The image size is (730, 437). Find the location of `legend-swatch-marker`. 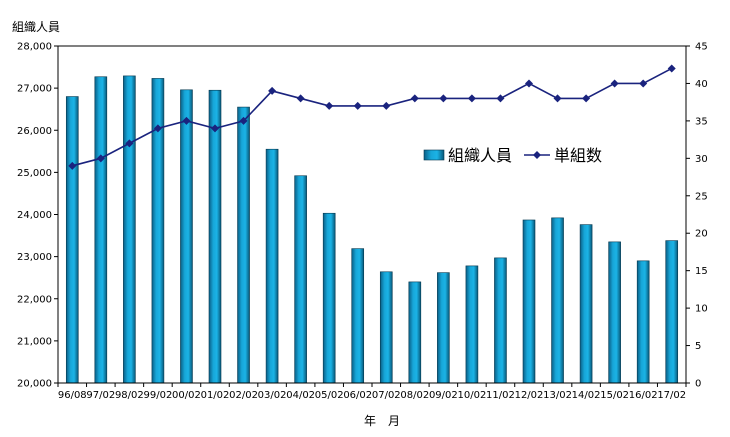

legend-swatch-marker is located at coordinates (537, 155).